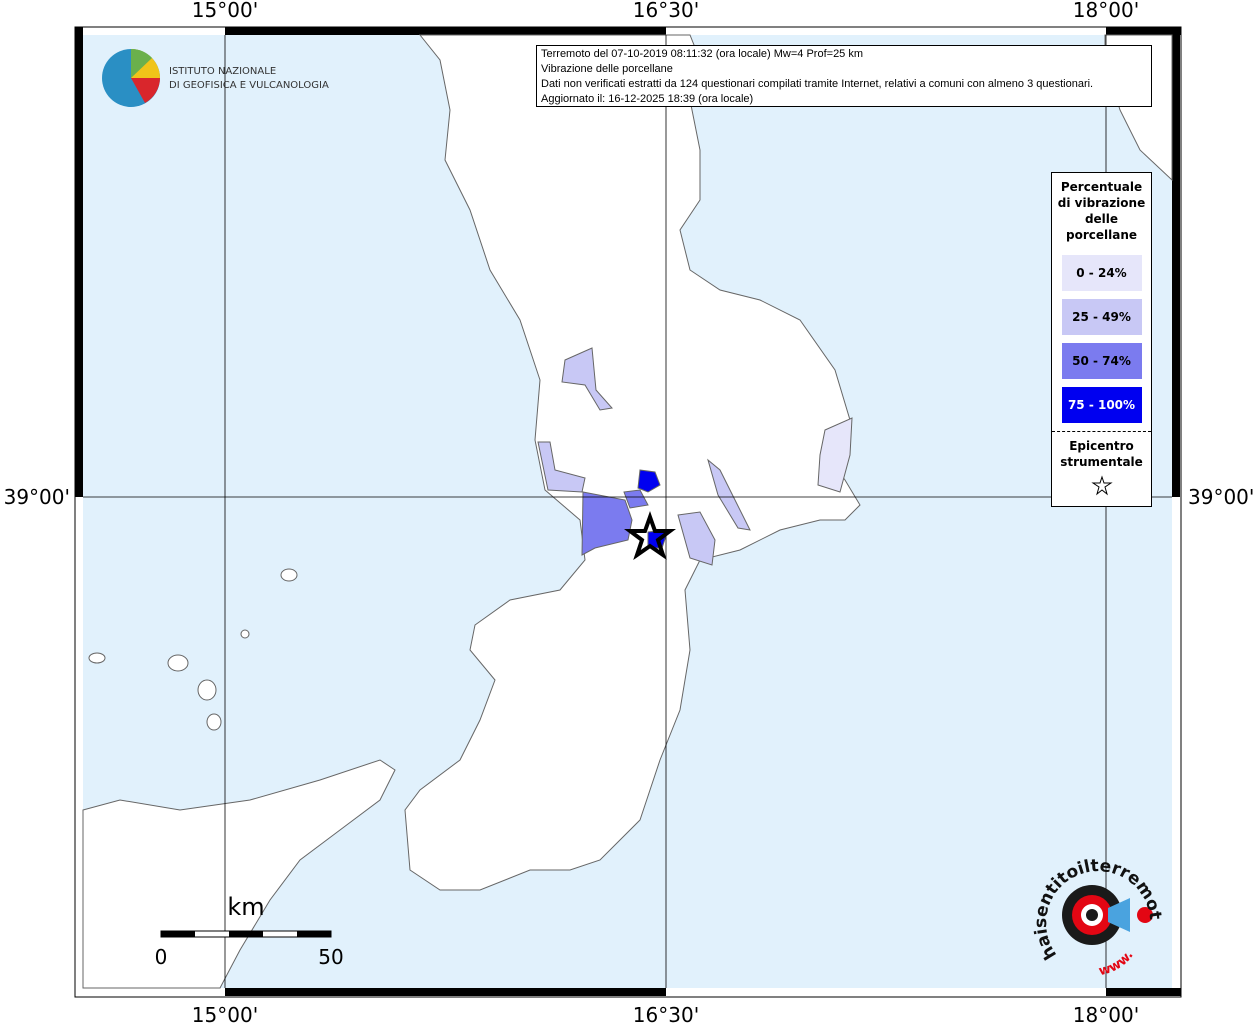  I want to click on felt-areas, so click(695, 456).